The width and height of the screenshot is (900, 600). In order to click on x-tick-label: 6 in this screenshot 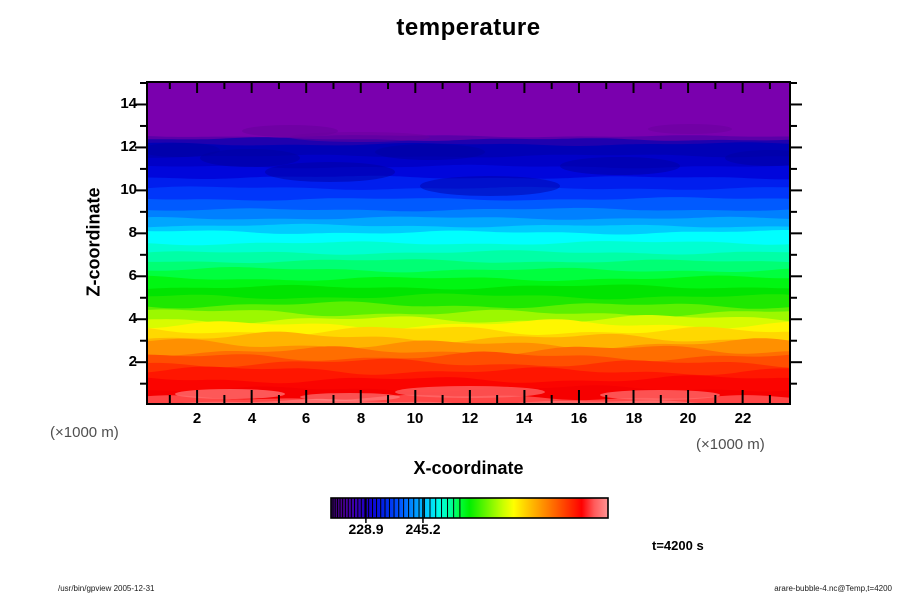, I will do `click(306, 418)`.